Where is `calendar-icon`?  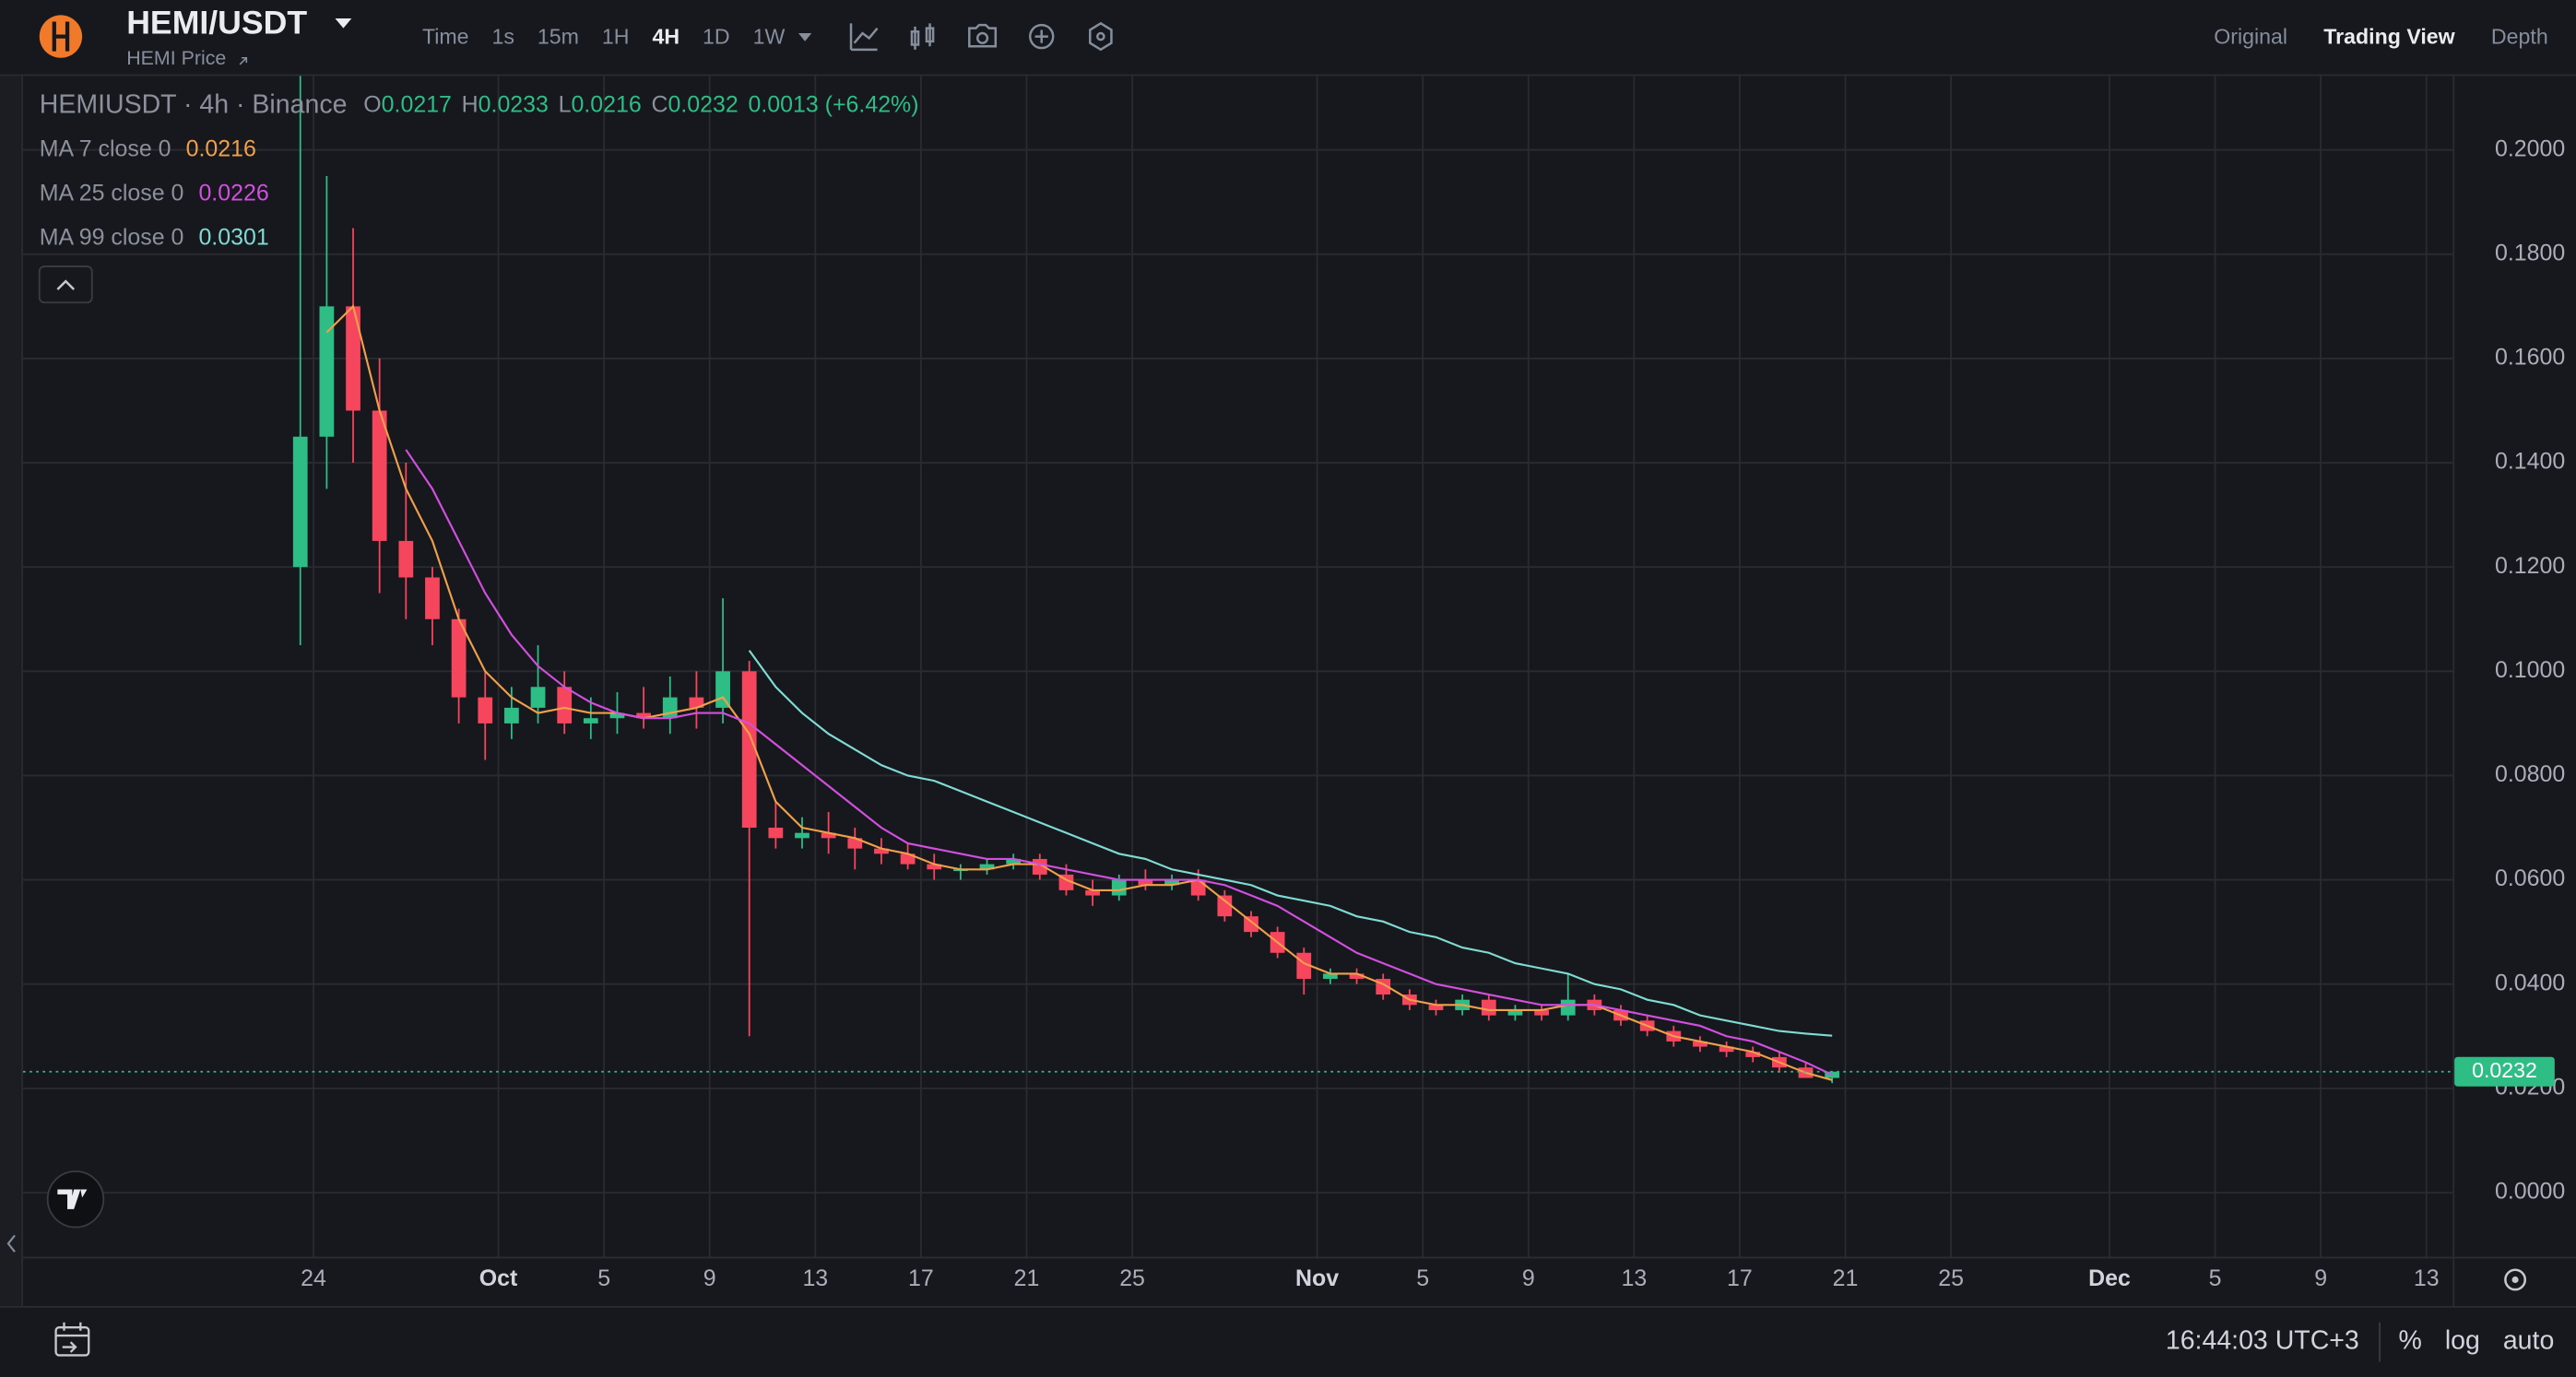 calendar-icon is located at coordinates (72, 1341).